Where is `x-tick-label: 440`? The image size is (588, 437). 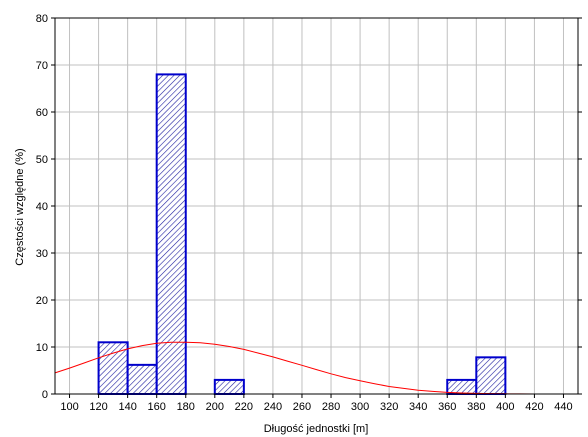 x-tick-label: 440 is located at coordinates (563, 407).